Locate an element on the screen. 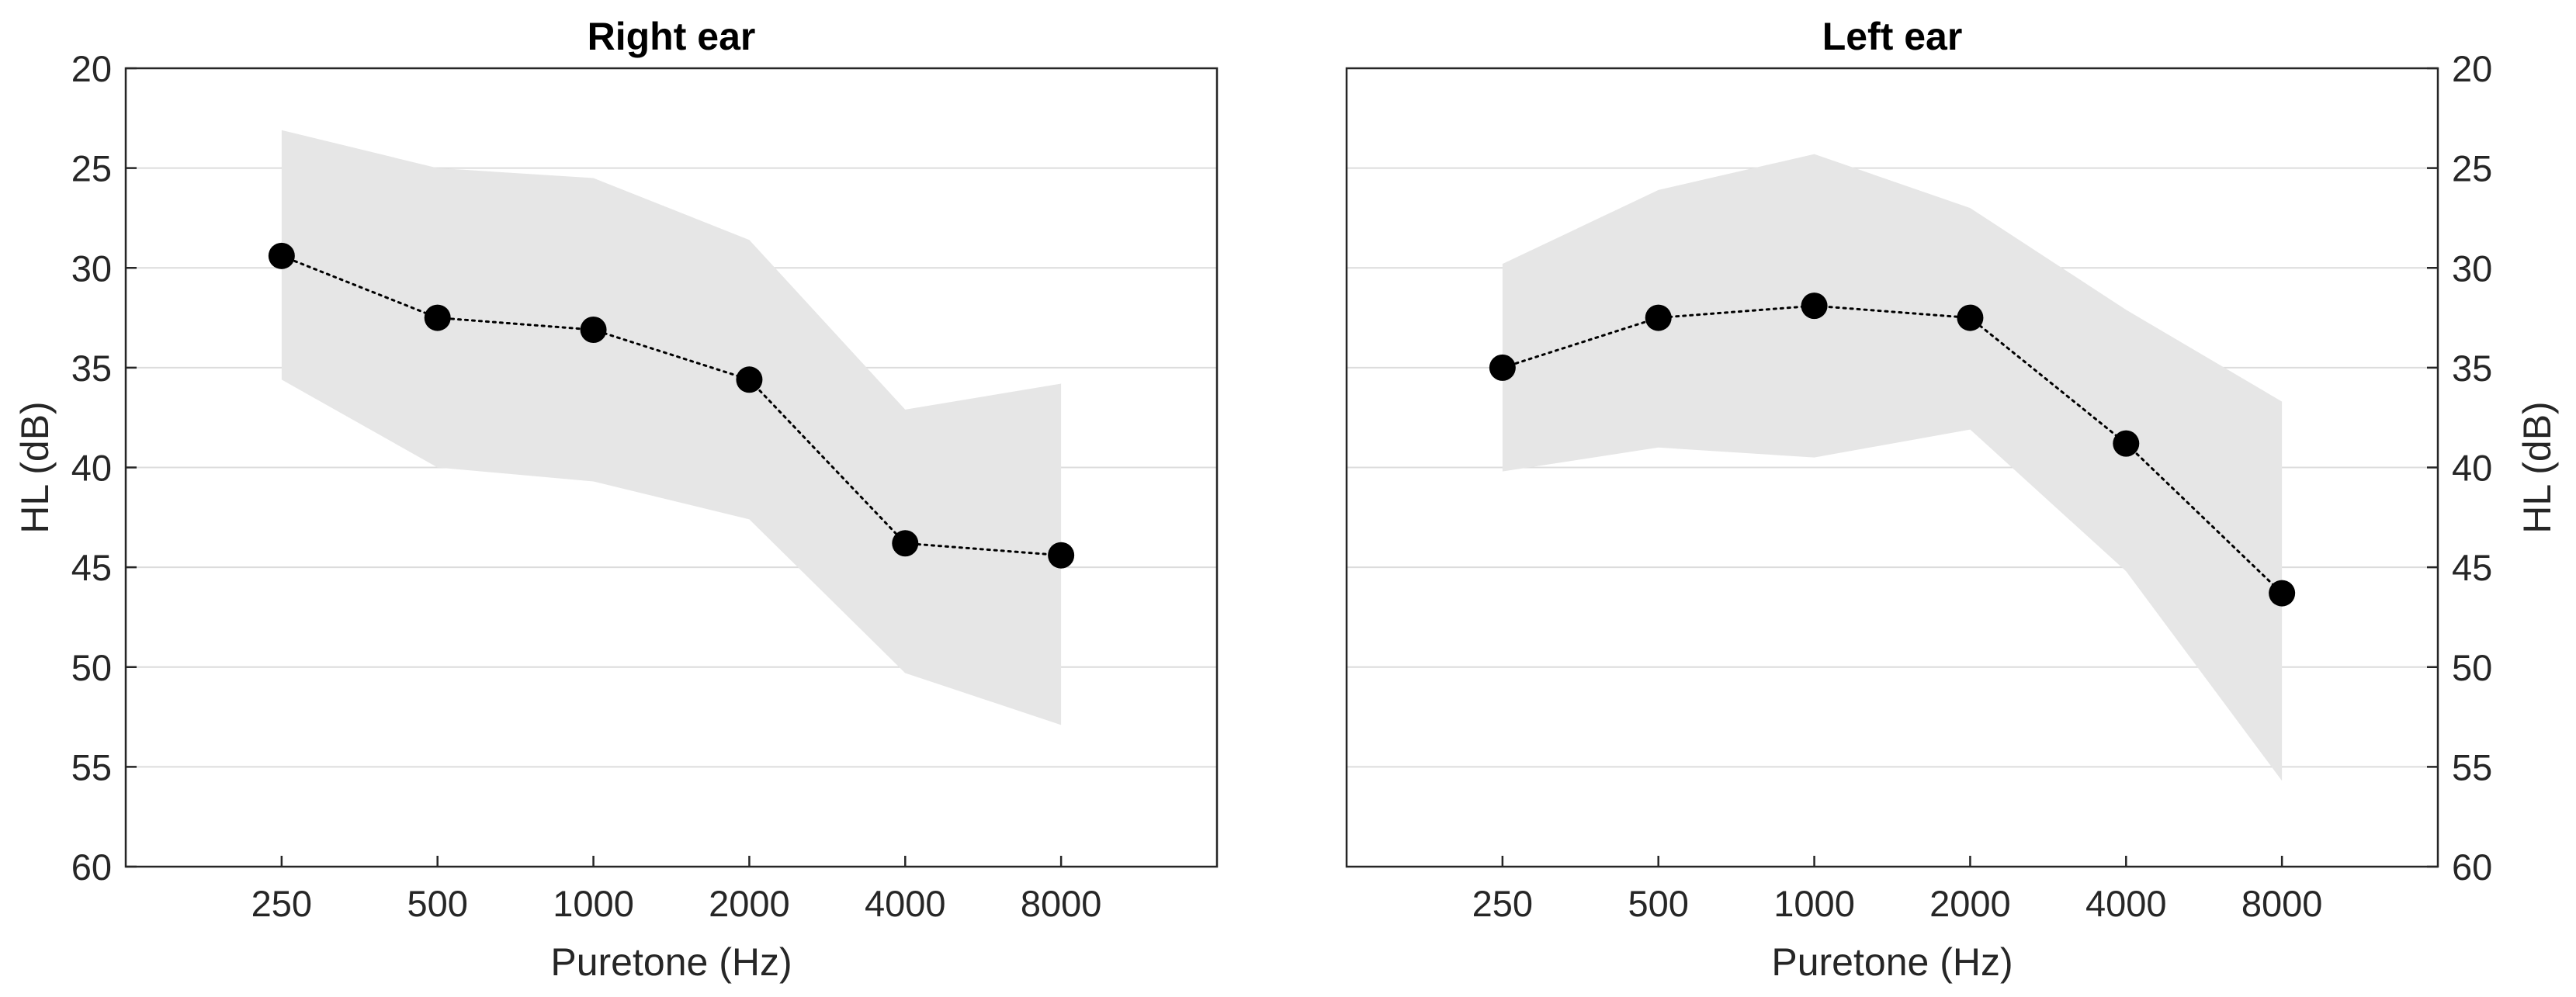 The width and height of the screenshot is (2576, 997). chart-title: Left ear is located at coordinates (1892, 37).